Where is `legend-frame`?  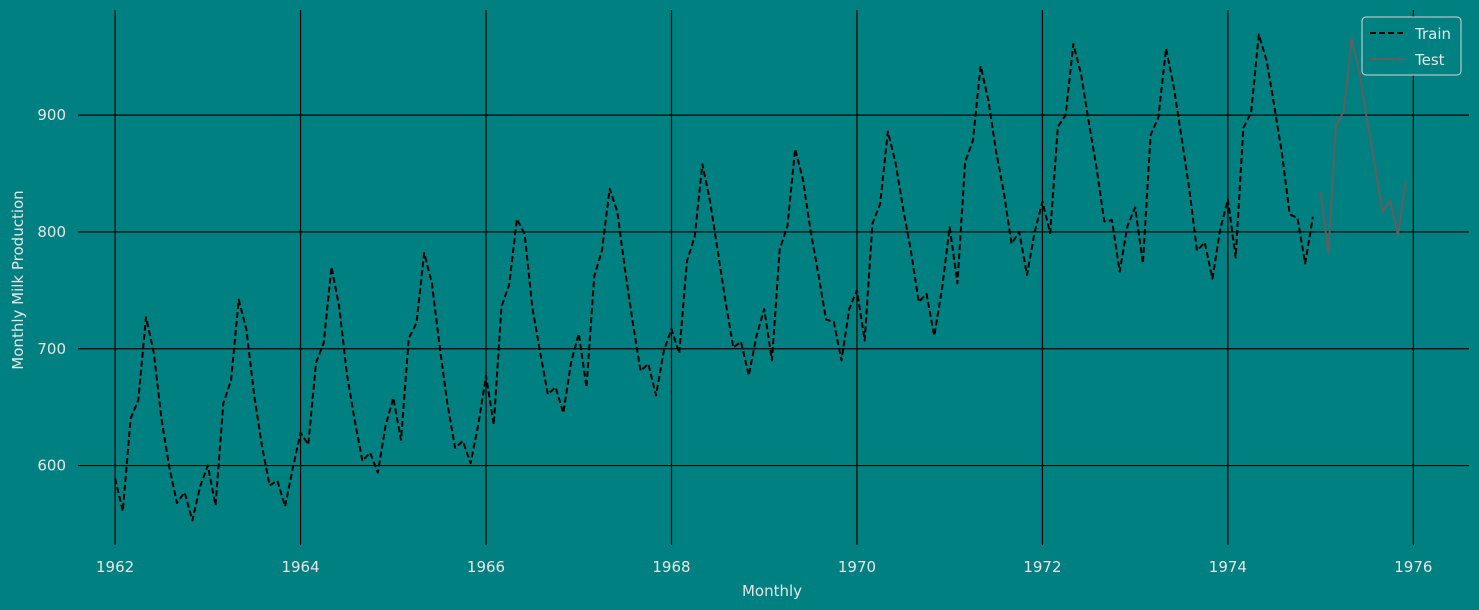
legend-frame is located at coordinates (1411, 46).